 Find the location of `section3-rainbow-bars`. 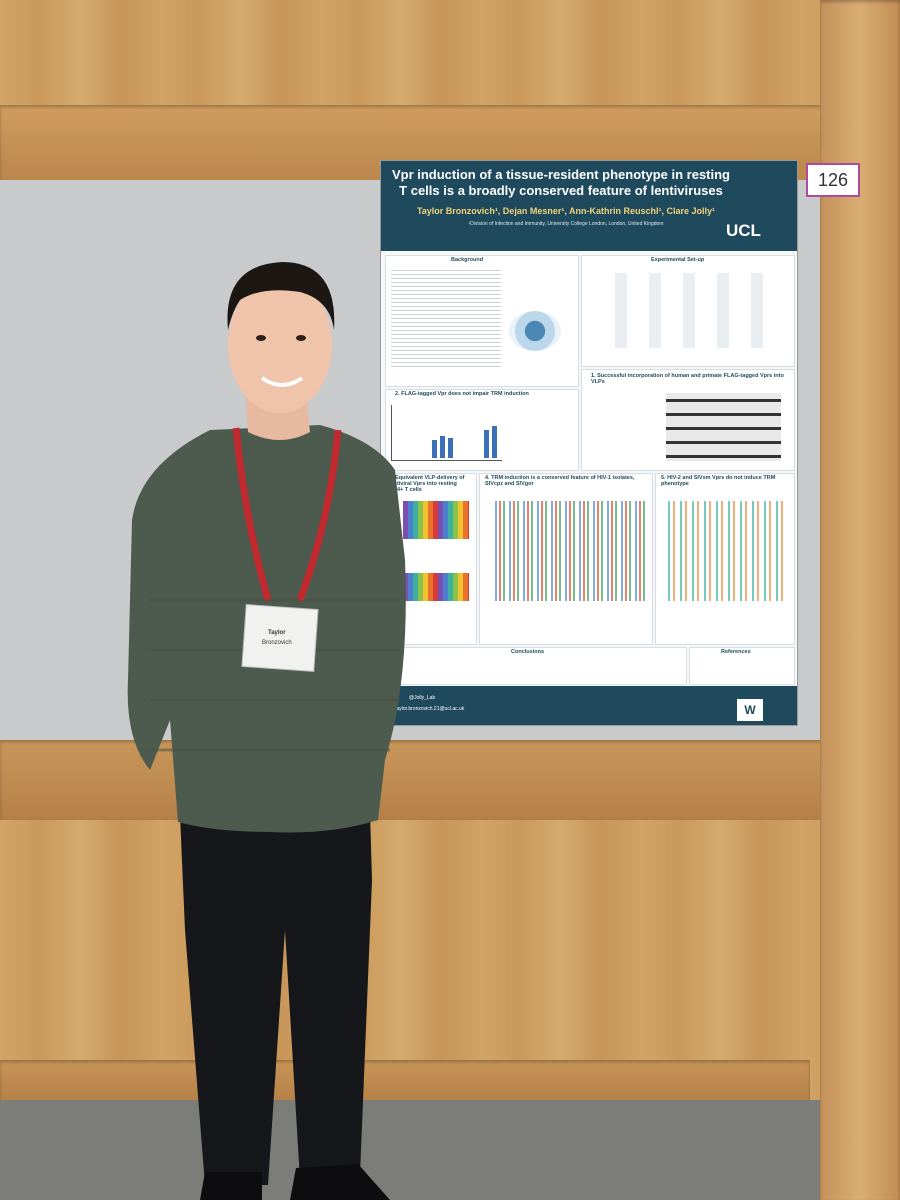

section3-rainbow-bars is located at coordinates (436, 520).